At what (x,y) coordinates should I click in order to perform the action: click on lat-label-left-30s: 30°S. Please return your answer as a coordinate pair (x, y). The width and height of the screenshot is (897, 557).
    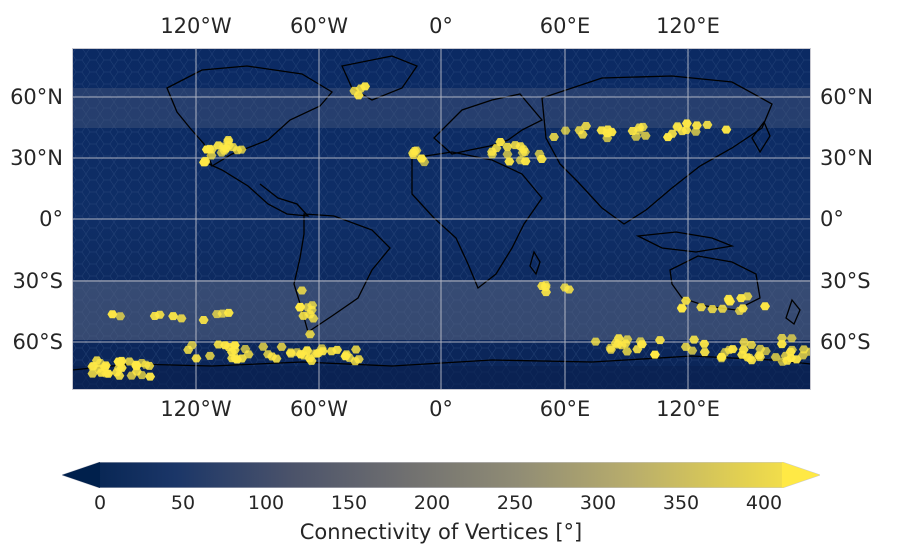
    Looking at the image, I should click on (37, 281).